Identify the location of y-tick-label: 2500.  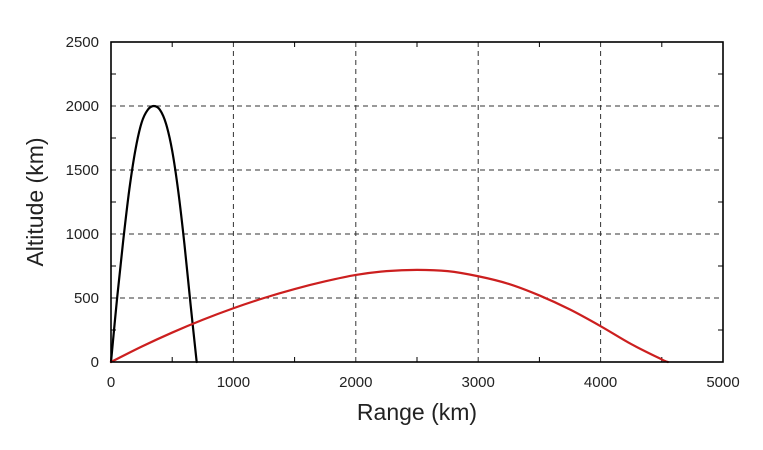
(82, 42).